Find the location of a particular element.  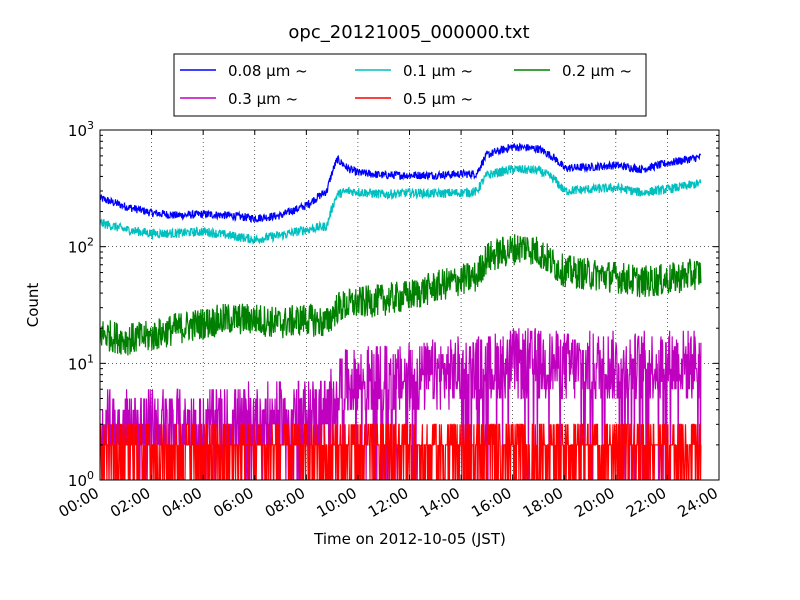

x-tick-label: 24:00 is located at coordinates (698, 502).